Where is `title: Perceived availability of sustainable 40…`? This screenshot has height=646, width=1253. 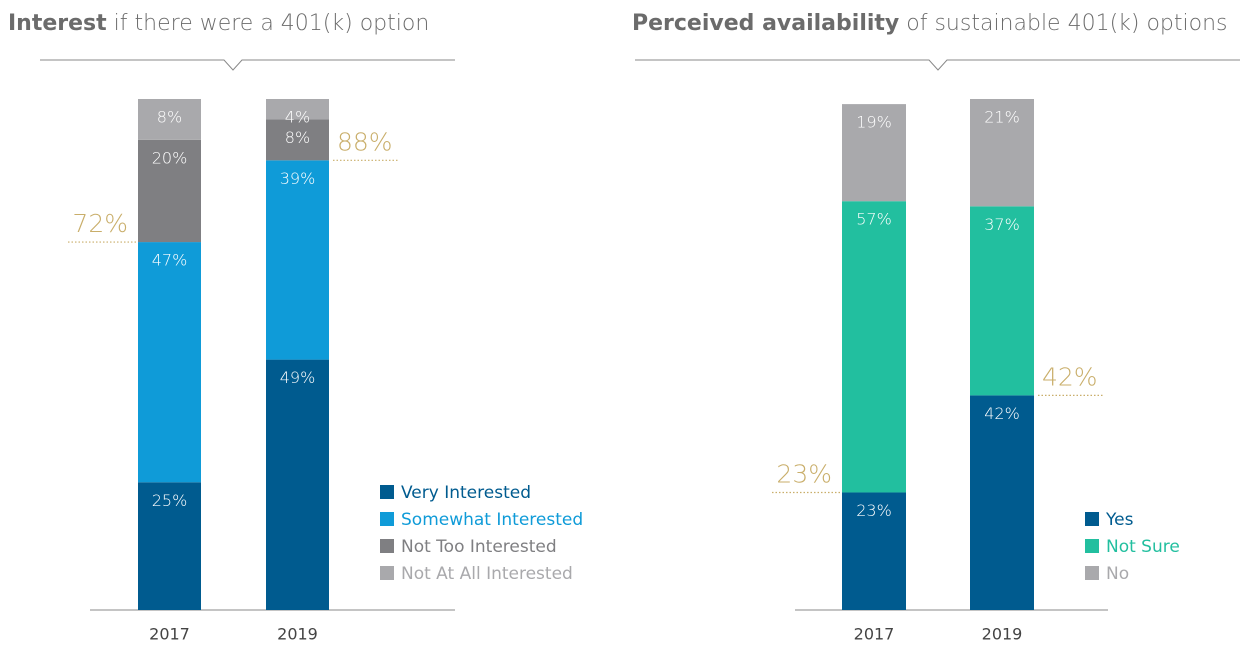 title: Perceived availability of sustainable 40… is located at coordinates (930, 23).